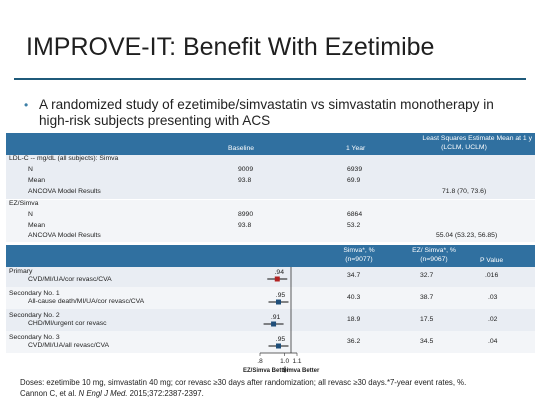  What do you see at coordinates (69, 345) in the screenshot?
I see `outcome-definition: CVD/MI/UA/all revasc/CVA` at bounding box center [69, 345].